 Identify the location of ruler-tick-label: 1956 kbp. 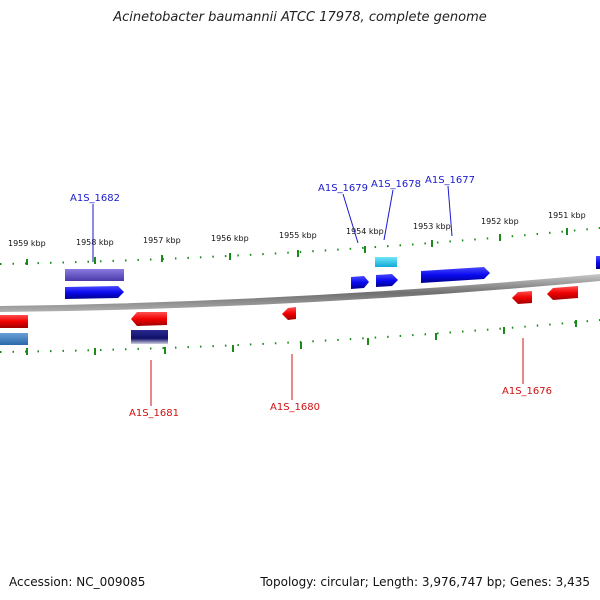
(230, 238).